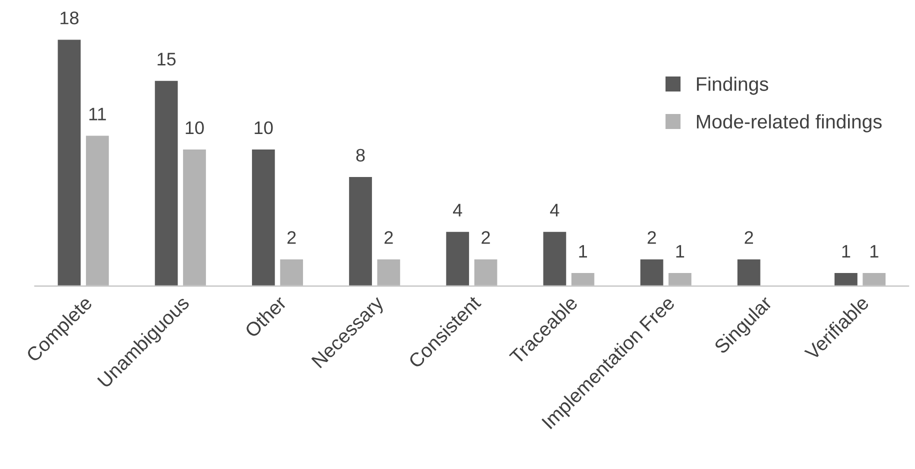 Image resolution: width=915 pixels, height=469 pixels. What do you see at coordinates (167, 59) in the screenshot?
I see `data-label: 15` at bounding box center [167, 59].